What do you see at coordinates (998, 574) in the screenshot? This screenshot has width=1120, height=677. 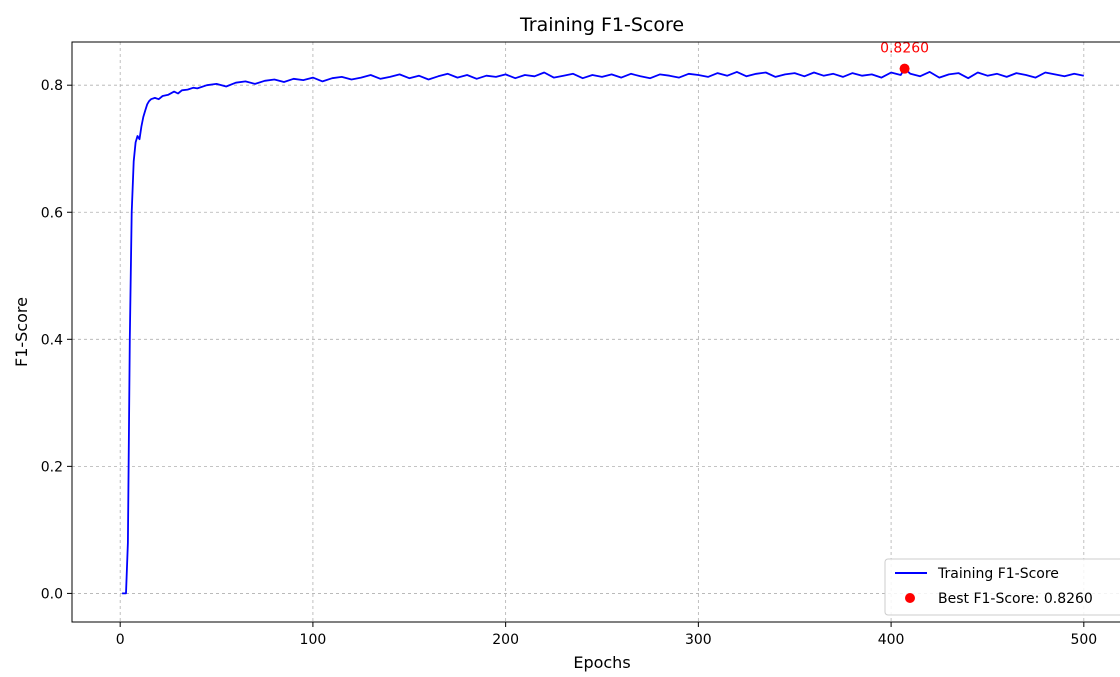 I see `legend-label-line: Training F1-Score` at bounding box center [998, 574].